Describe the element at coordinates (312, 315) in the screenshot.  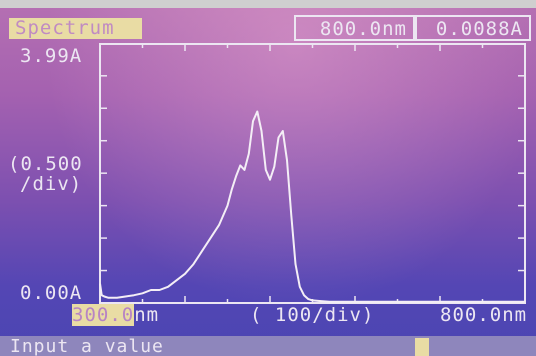
I see `x-axis-scale-label: ( 100/div)` at that location.